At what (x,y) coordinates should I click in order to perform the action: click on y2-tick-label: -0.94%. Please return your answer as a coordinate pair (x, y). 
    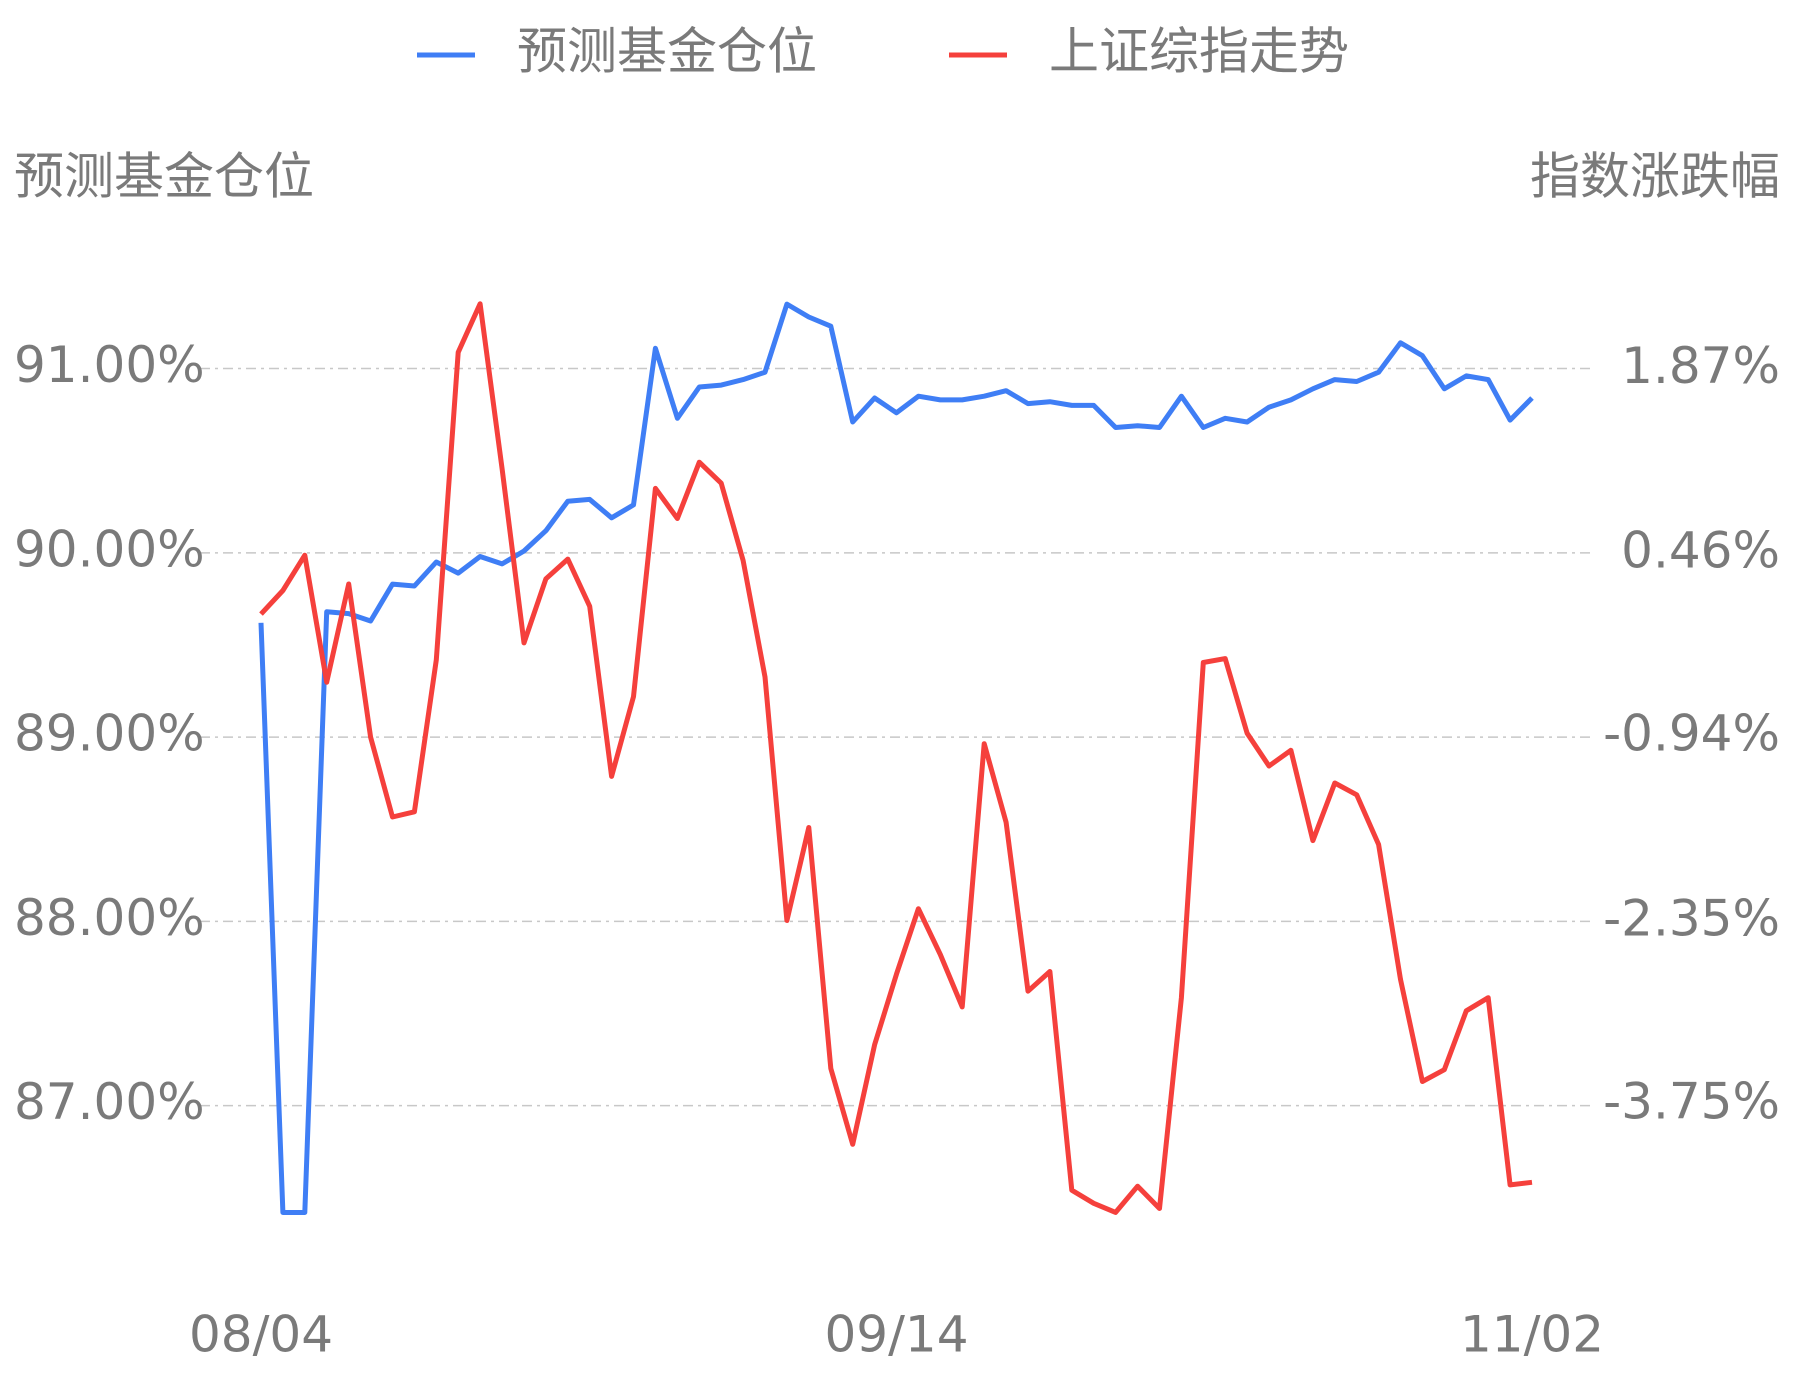
    Looking at the image, I should click on (1691, 734).